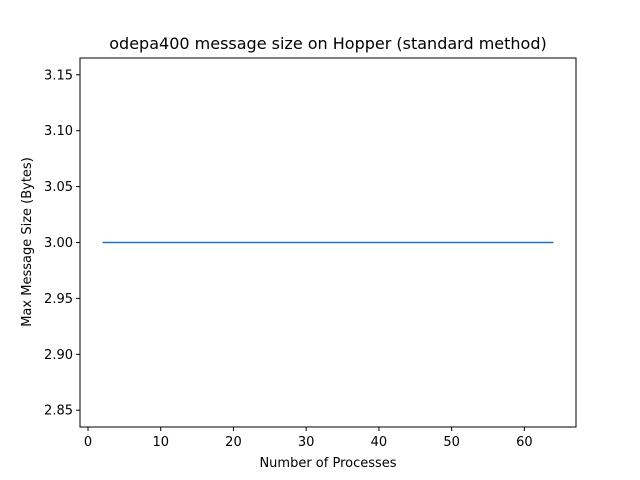 This screenshot has height=480, width=640. What do you see at coordinates (160, 442) in the screenshot?
I see `x-tick-label: 10` at bounding box center [160, 442].